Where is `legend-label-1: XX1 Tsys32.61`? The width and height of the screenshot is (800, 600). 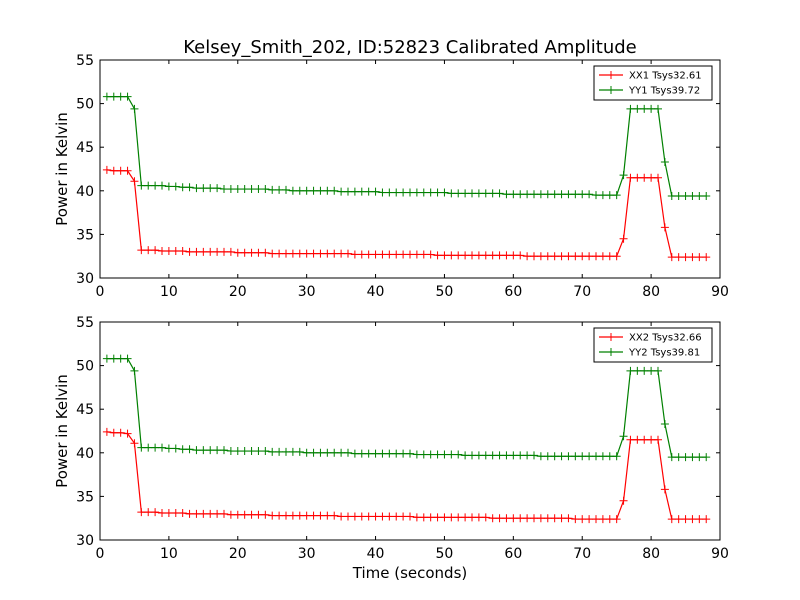
legend-label-1: XX1 Tsys32.61 is located at coordinates (665, 76).